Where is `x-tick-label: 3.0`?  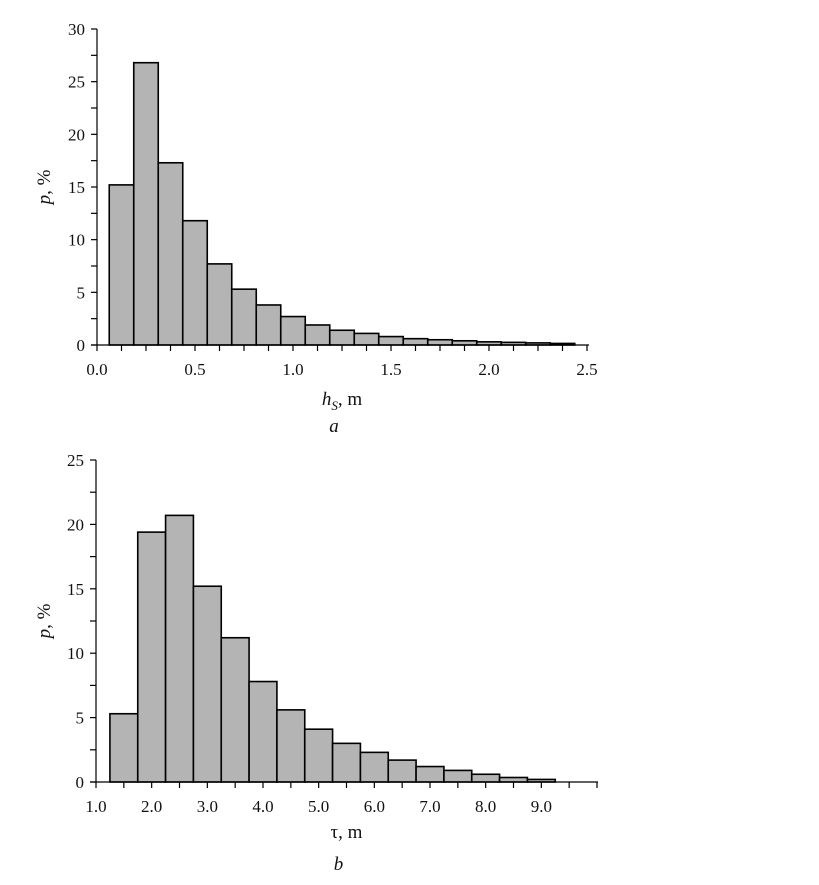 x-tick-label: 3.0 is located at coordinates (207, 806).